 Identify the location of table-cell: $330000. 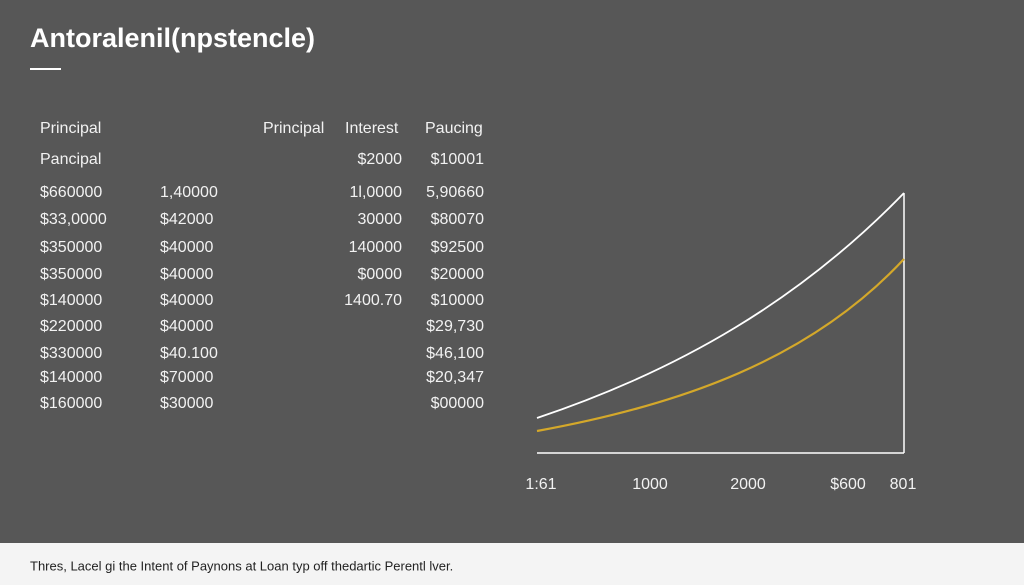
(71, 353).